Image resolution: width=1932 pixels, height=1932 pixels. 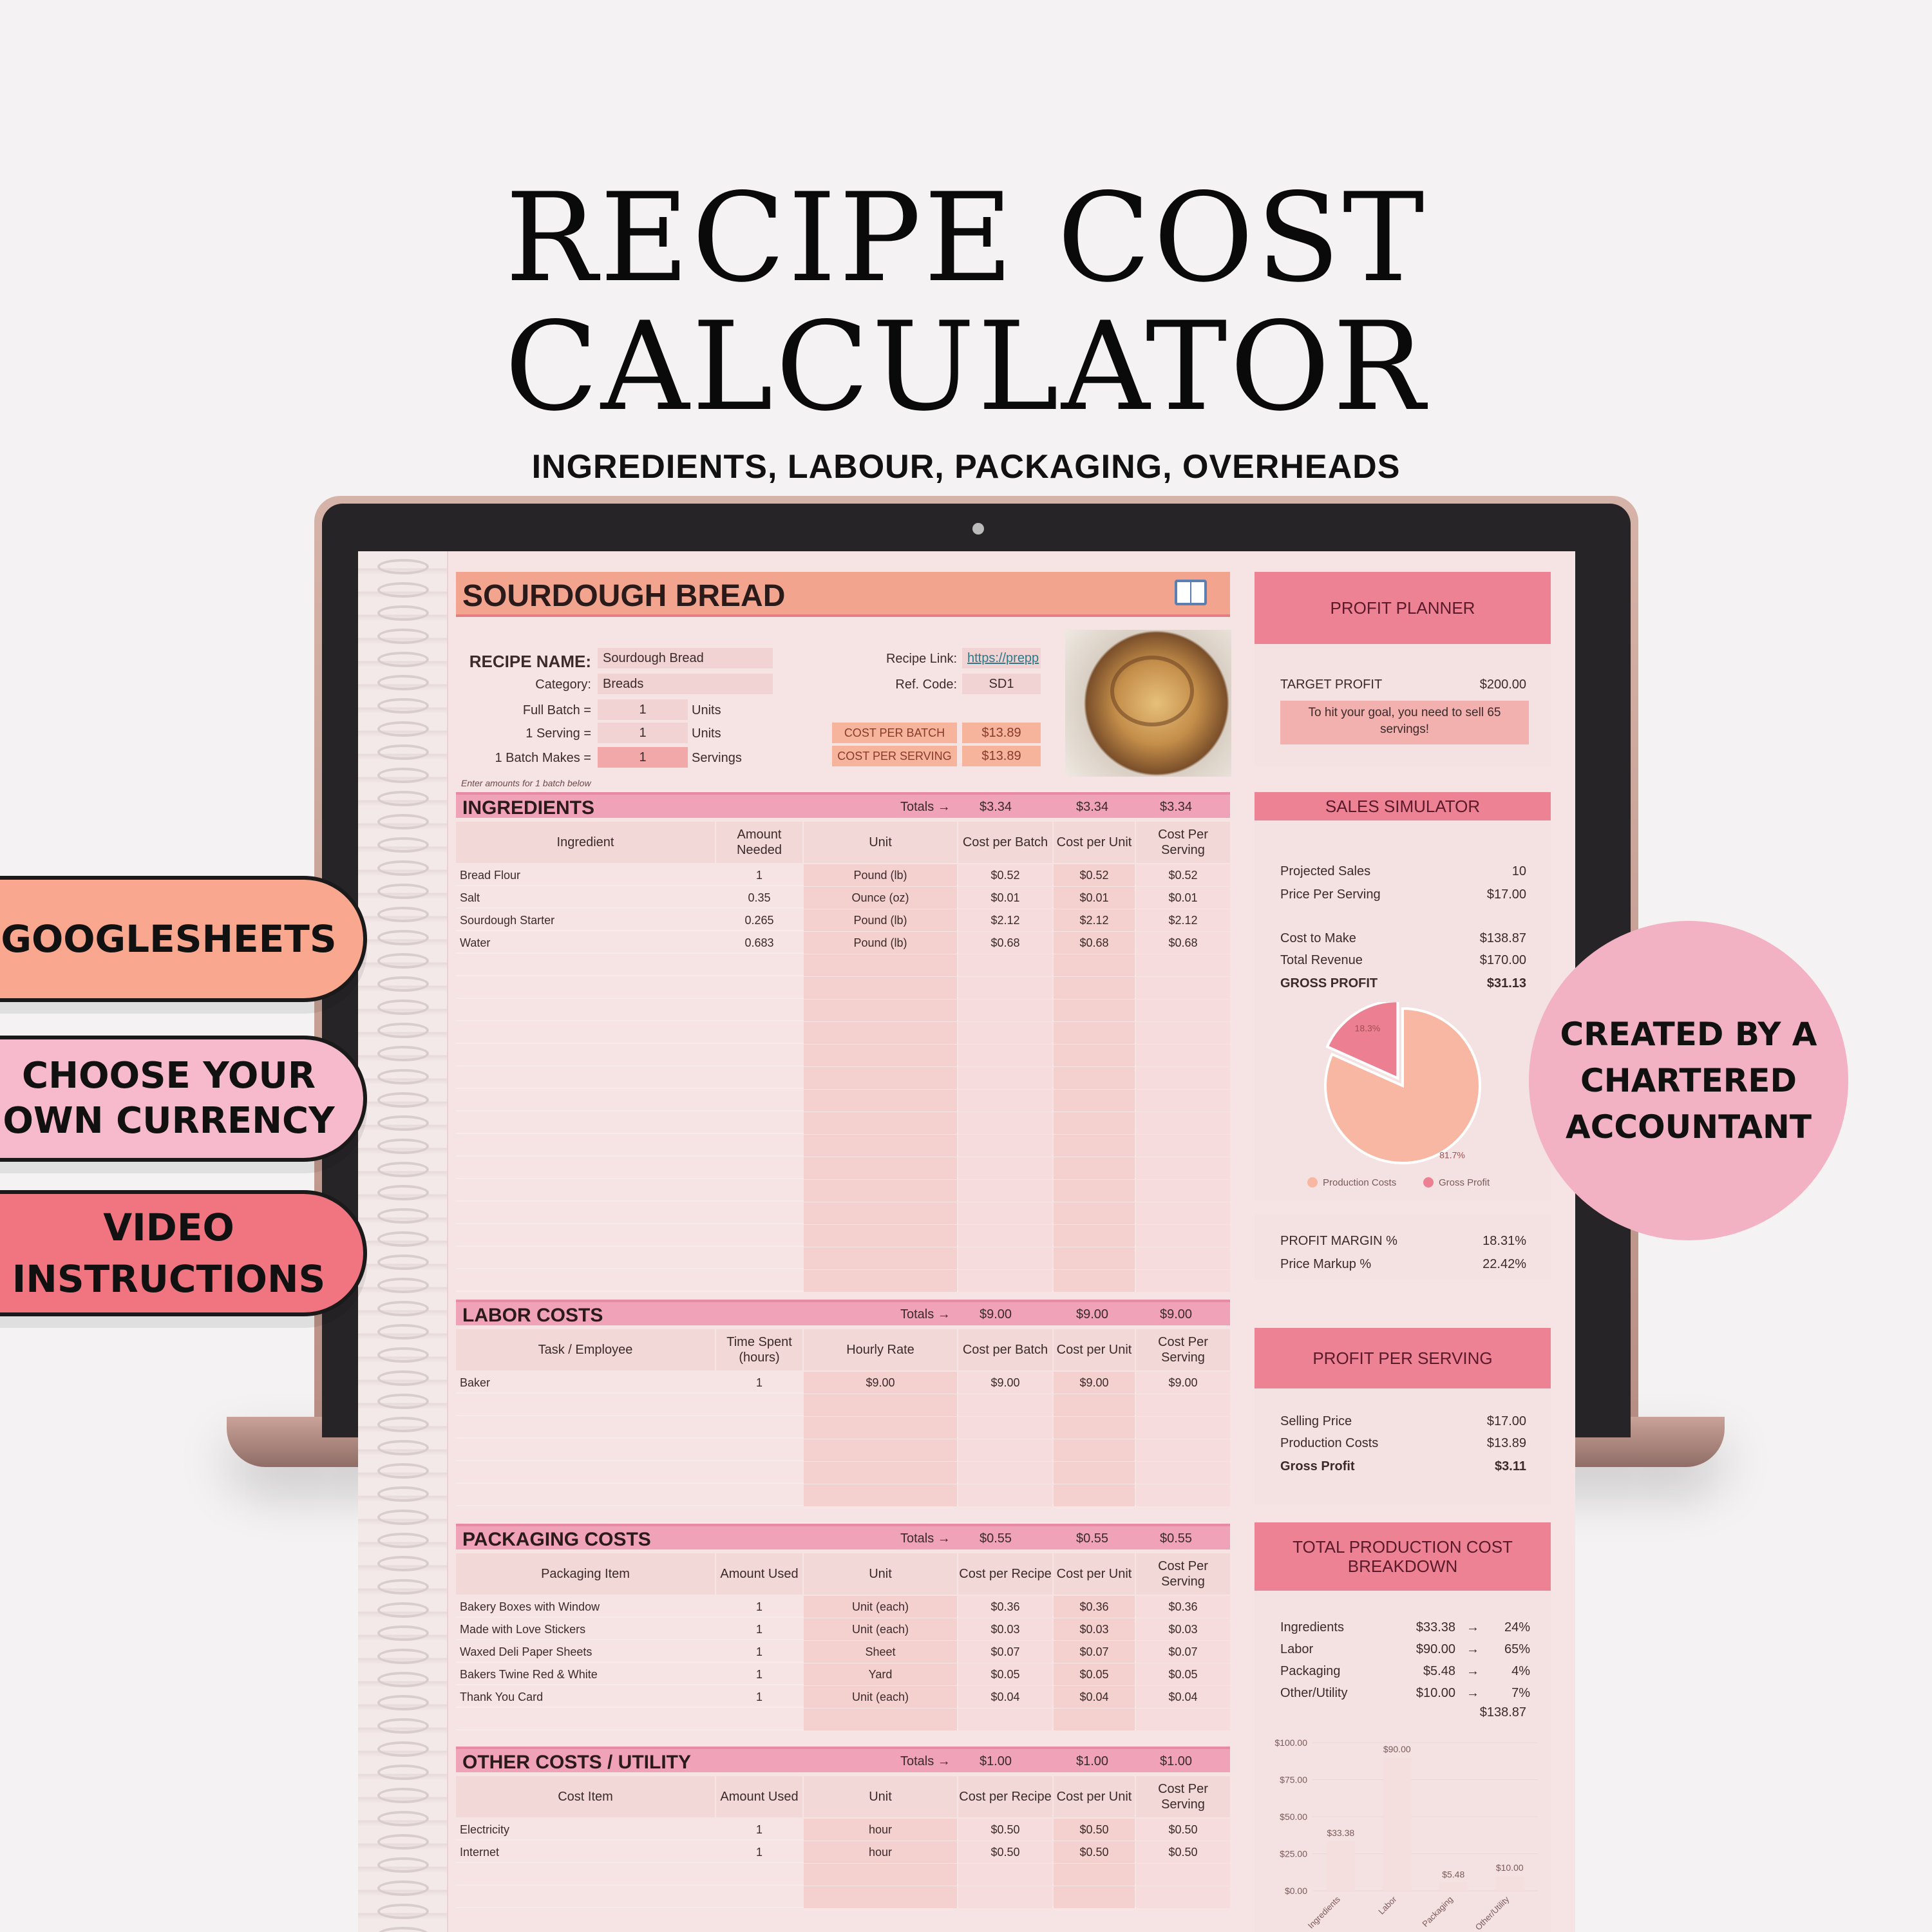 What do you see at coordinates (523, 1630) in the screenshot?
I see `packaging-cell: Made with Love Stickers` at bounding box center [523, 1630].